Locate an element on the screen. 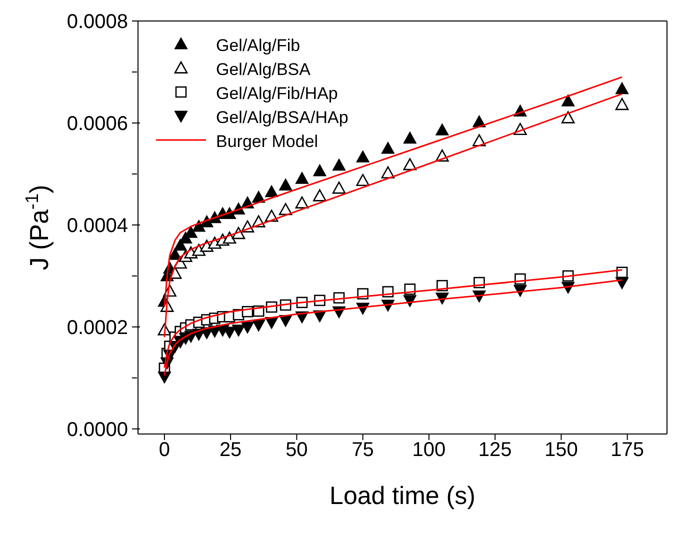 This screenshot has height=542, width=680. x-tick-label: 50 is located at coordinates (297, 450).